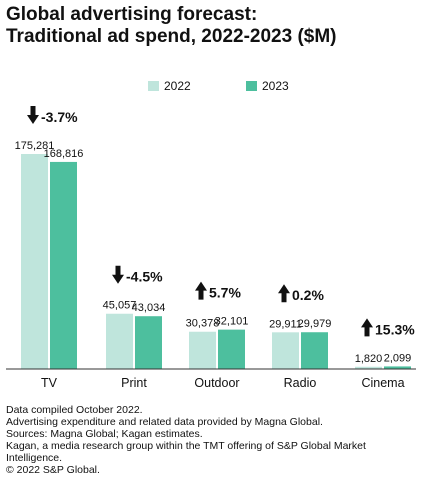 The height and width of the screenshot is (493, 425). What do you see at coordinates (315, 324) in the screenshot?
I see `value-label-radio-2023: 29,979` at bounding box center [315, 324].